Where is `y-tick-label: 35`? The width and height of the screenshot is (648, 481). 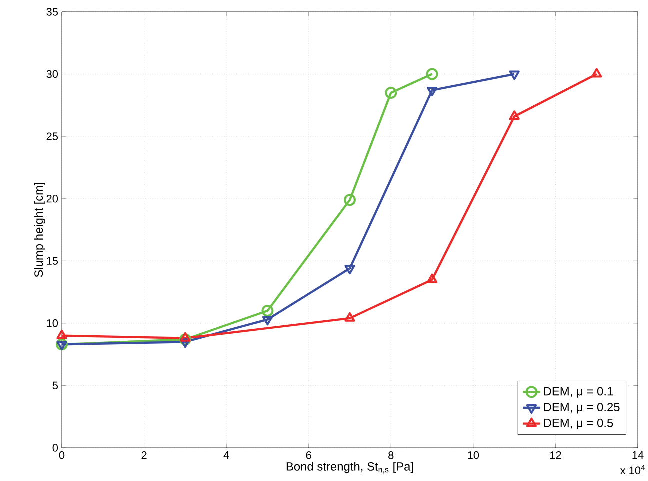
y-tick-label: 35 is located at coordinates (52, 12).